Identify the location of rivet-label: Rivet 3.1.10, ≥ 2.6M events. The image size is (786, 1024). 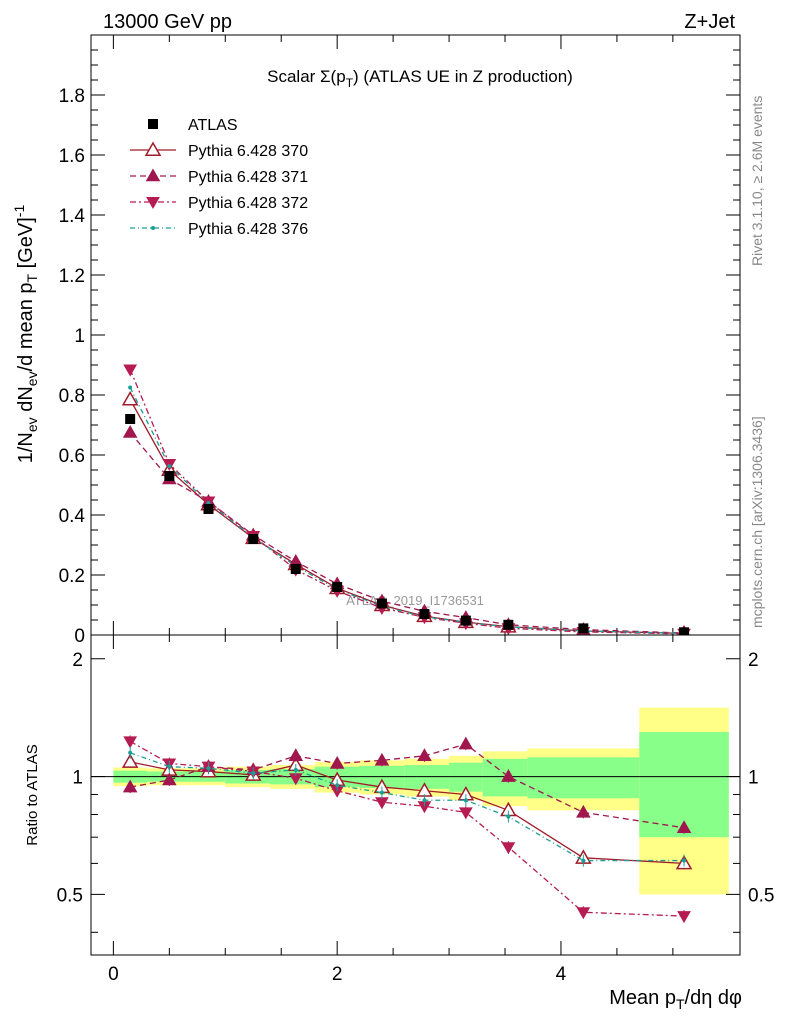
(757, 181).